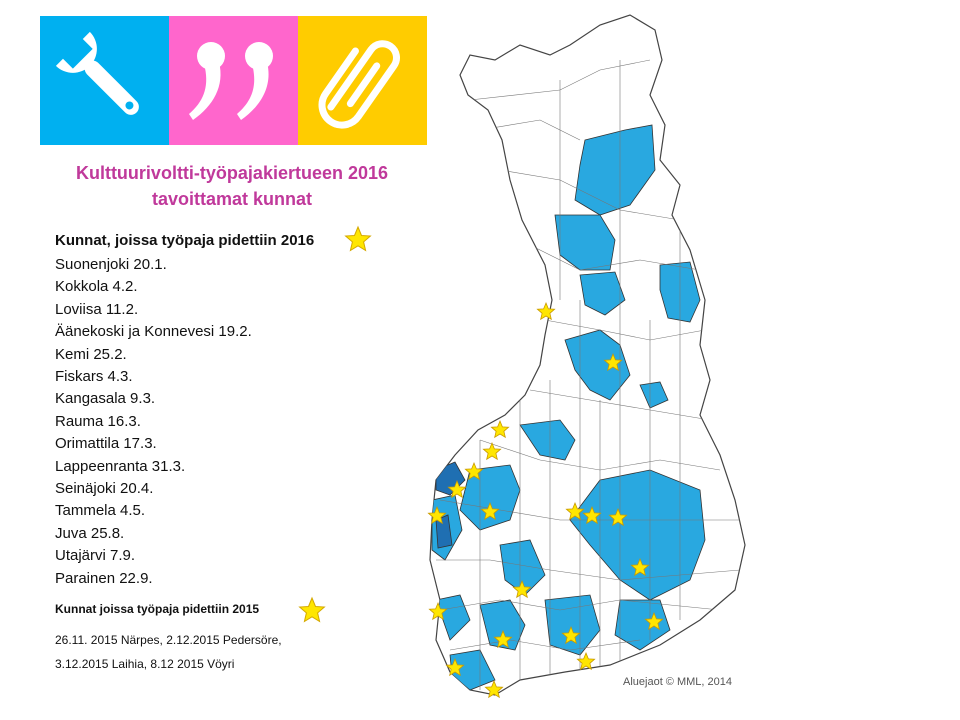 The image size is (960, 720). What do you see at coordinates (153, 332) in the screenshot?
I see `list-item: Äänekoski ja Konnevesi 19.2.` at bounding box center [153, 332].